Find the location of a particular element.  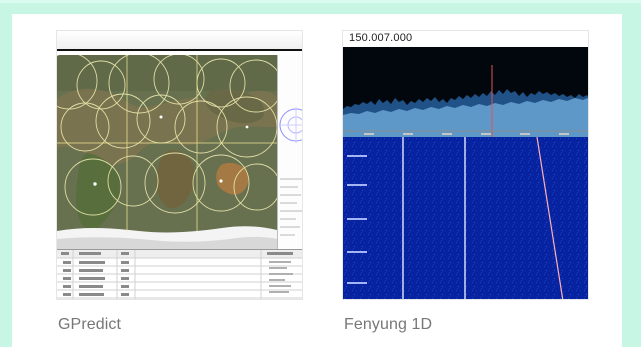

gpredict-data-table is located at coordinates (179, 274).